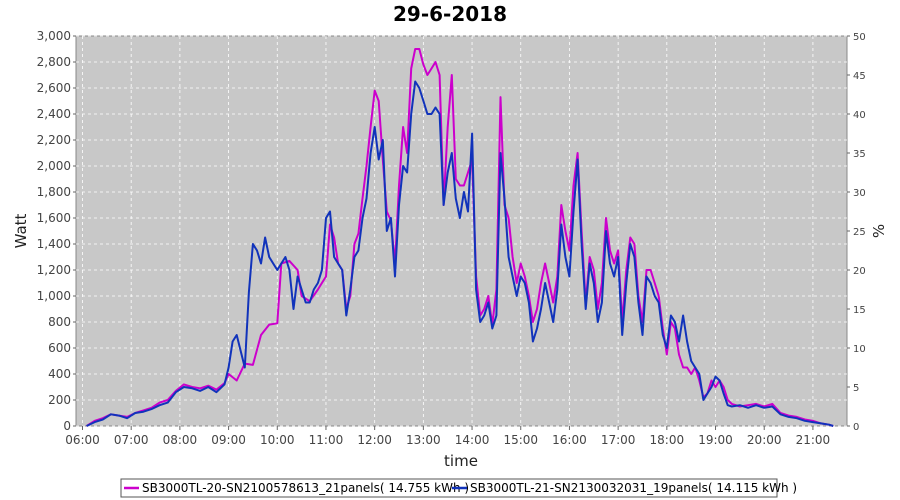  I want to click on y2-tick-label: 15, so click(859, 310).